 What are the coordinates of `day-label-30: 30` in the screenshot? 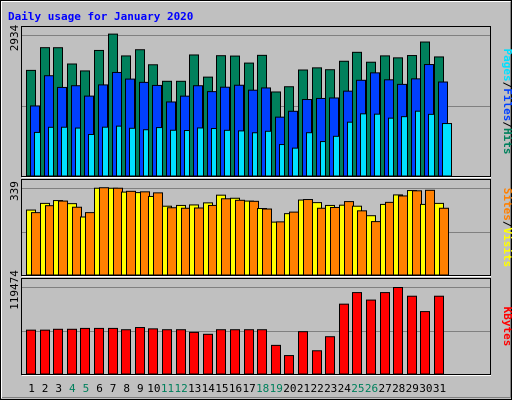 It's located at (425, 388).